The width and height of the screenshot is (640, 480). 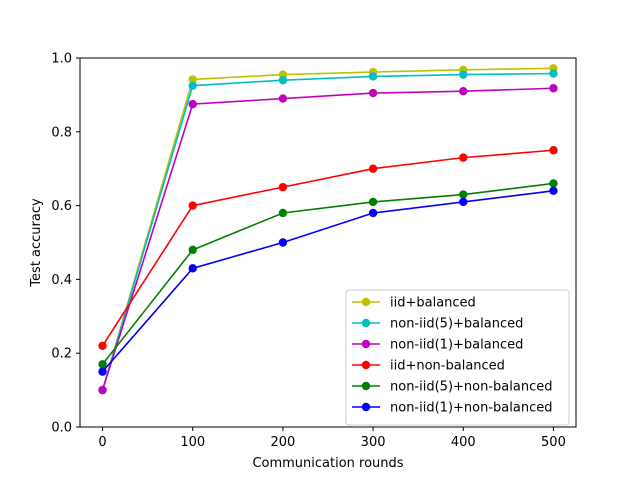 I want to click on legend-box, so click(x=457, y=357).